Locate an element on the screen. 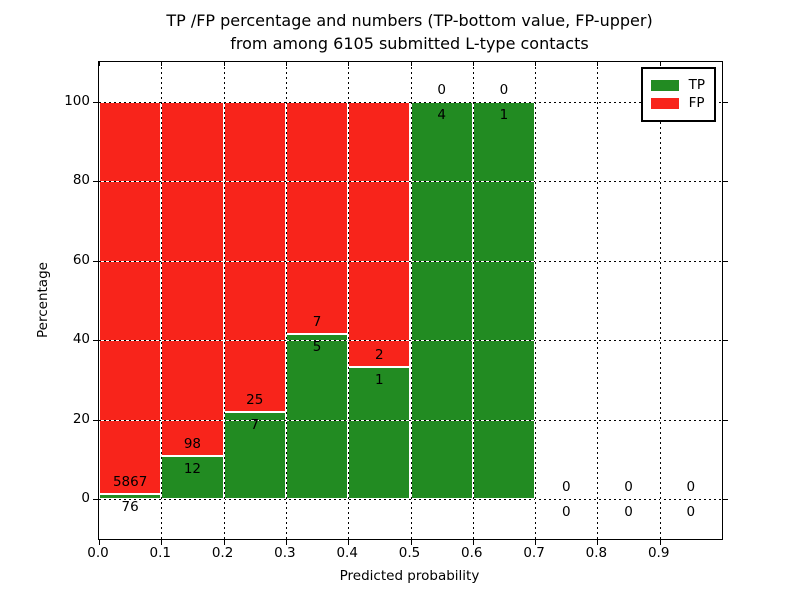  legend: TP FP is located at coordinates (678, 94).